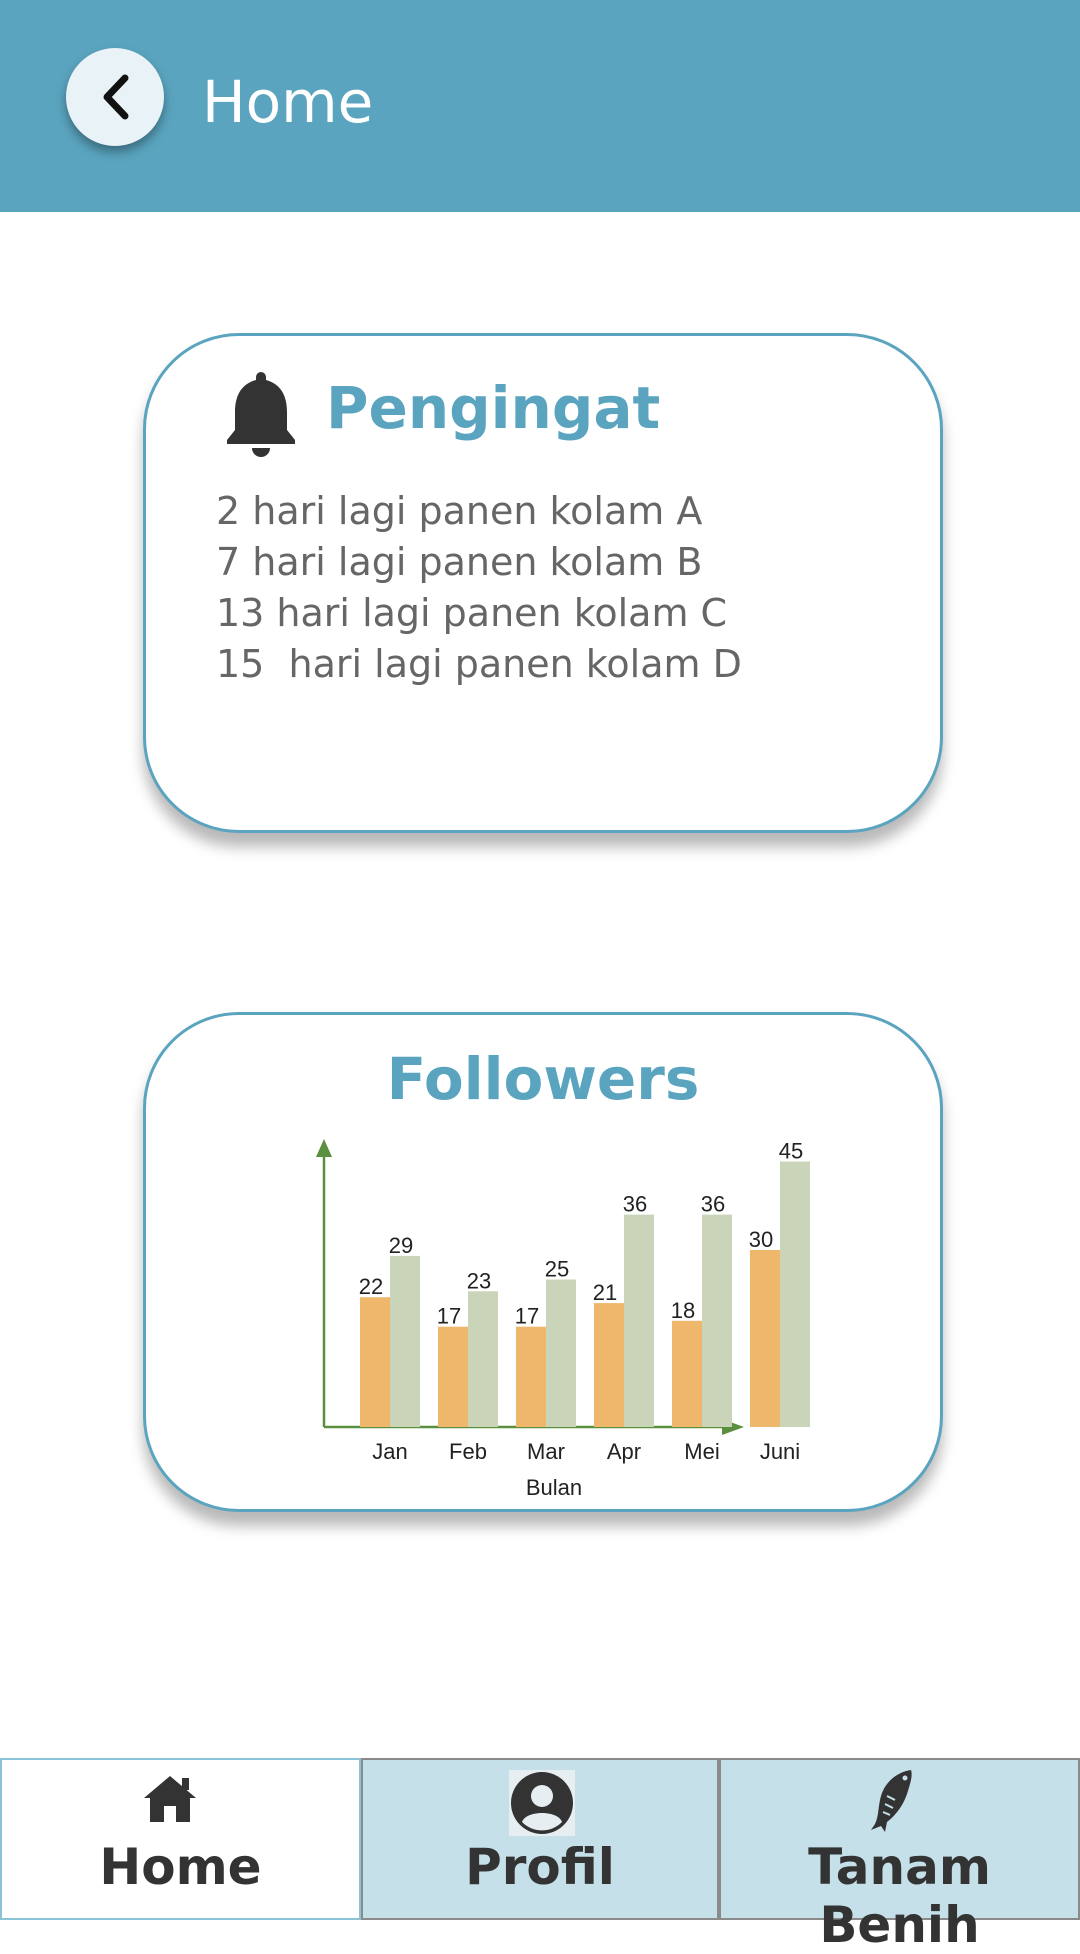  Describe the element at coordinates (791, 1151) in the screenshot. I see `data-label: 45` at that location.